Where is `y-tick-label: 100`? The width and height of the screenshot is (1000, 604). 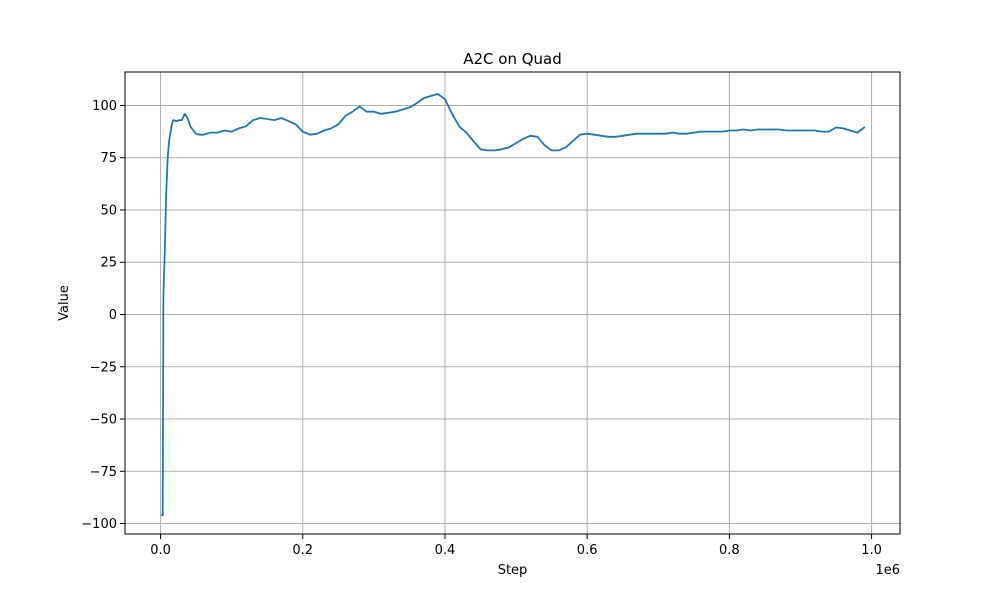
y-tick-label: 100 is located at coordinates (104, 106).